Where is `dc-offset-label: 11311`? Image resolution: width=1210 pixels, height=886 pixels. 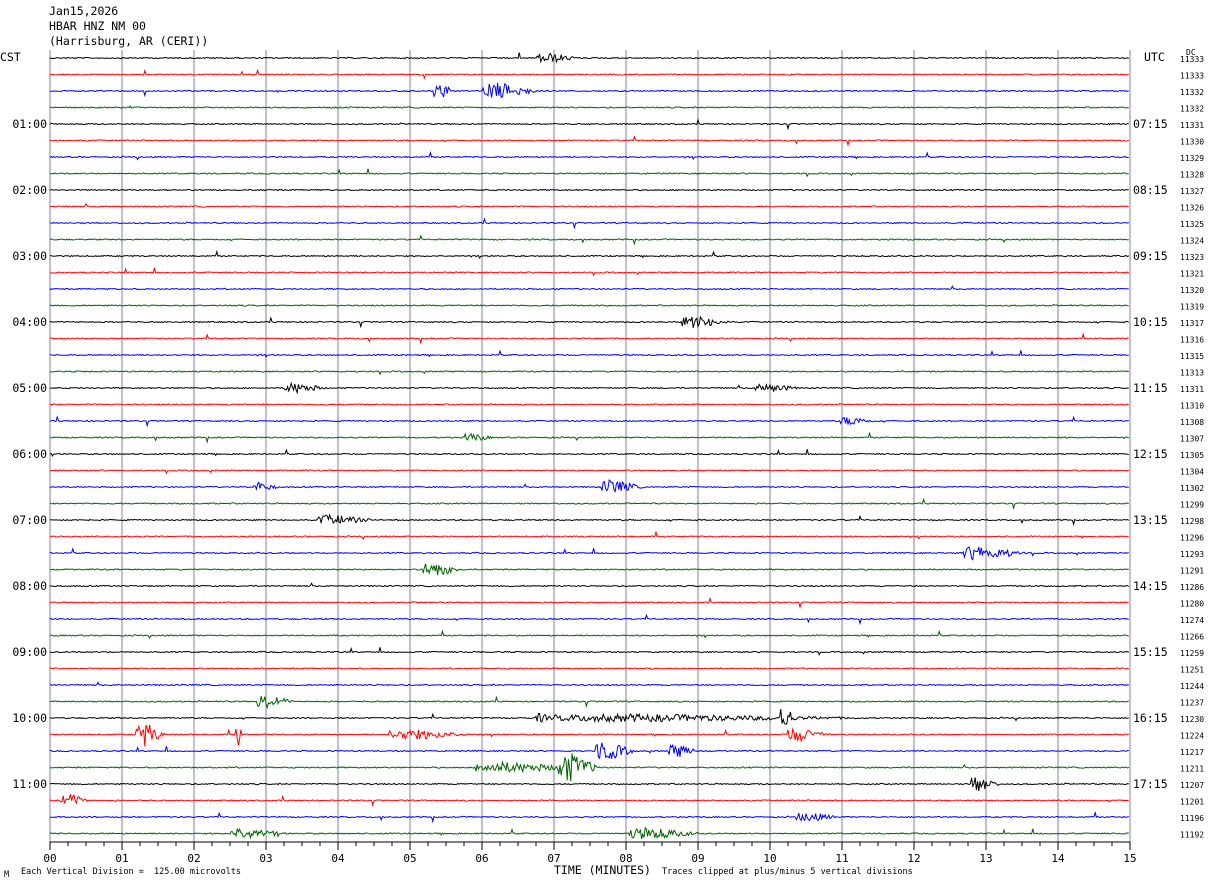 dc-offset-label: 11311 is located at coordinates (1192, 389).